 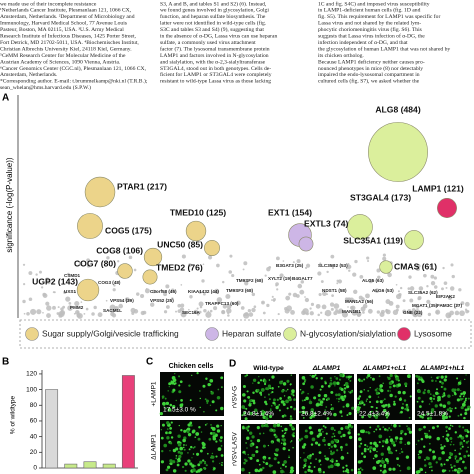 I want to click on minor-gene-label: C3orf58 (45), so click(x=163, y=291).